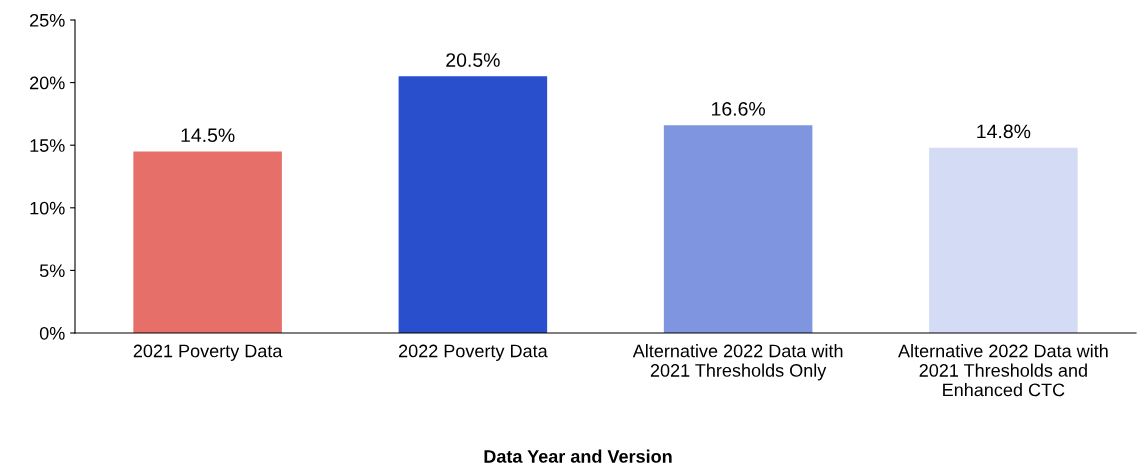 The height and width of the screenshot is (468, 1146). What do you see at coordinates (1004, 131) in the screenshot?
I see `data-label: 14.8%` at bounding box center [1004, 131].